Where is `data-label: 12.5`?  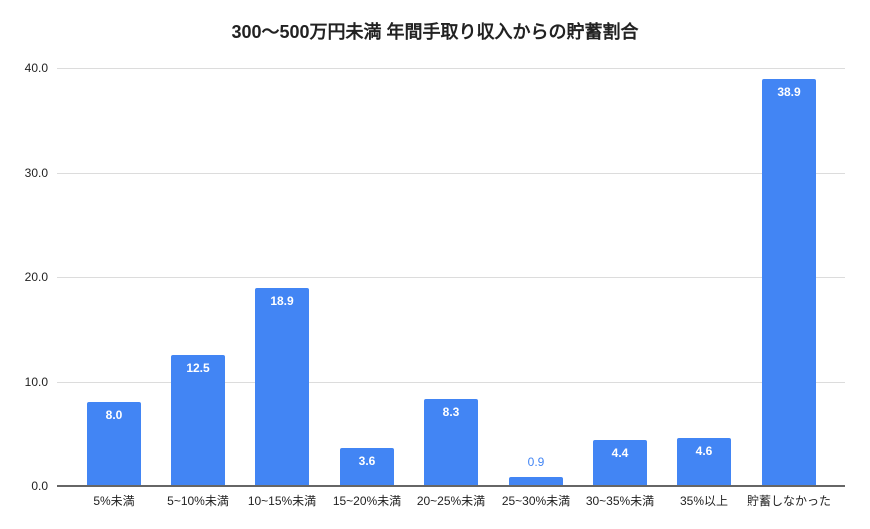 data-label: 12.5 is located at coordinates (198, 368).